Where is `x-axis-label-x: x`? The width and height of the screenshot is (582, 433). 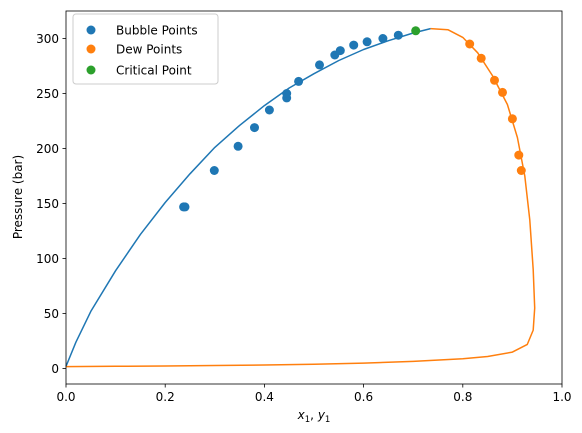
x-axis-label-x: x is located at coordinates (301, 415).